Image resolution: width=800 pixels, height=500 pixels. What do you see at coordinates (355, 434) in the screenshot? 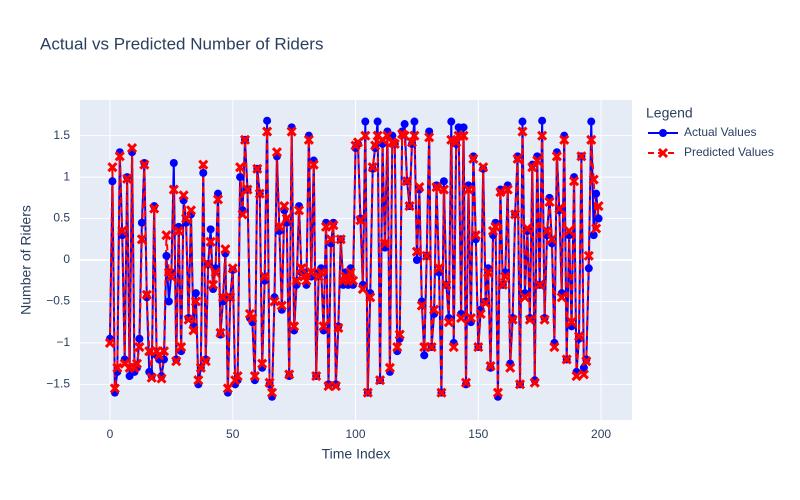
I see `x-tick-label: 100` at bounding box center [355, 434].